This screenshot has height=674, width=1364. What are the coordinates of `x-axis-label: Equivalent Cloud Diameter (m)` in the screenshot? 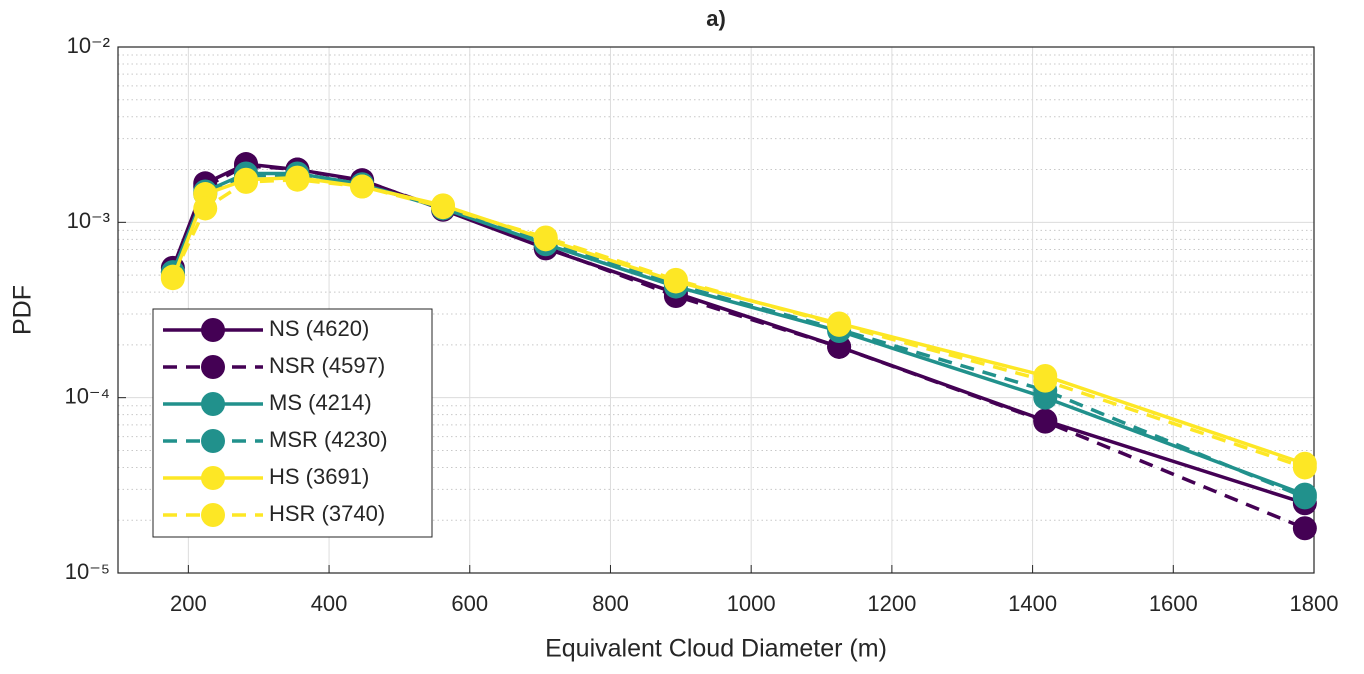 It's located at (716, 649).